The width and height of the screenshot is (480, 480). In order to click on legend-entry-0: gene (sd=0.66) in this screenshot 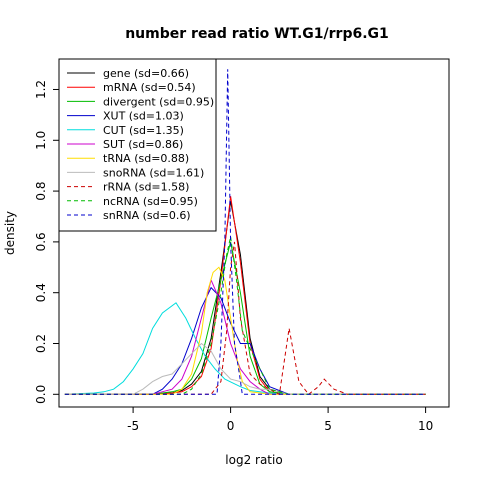, I will do `click(146, 73)`.